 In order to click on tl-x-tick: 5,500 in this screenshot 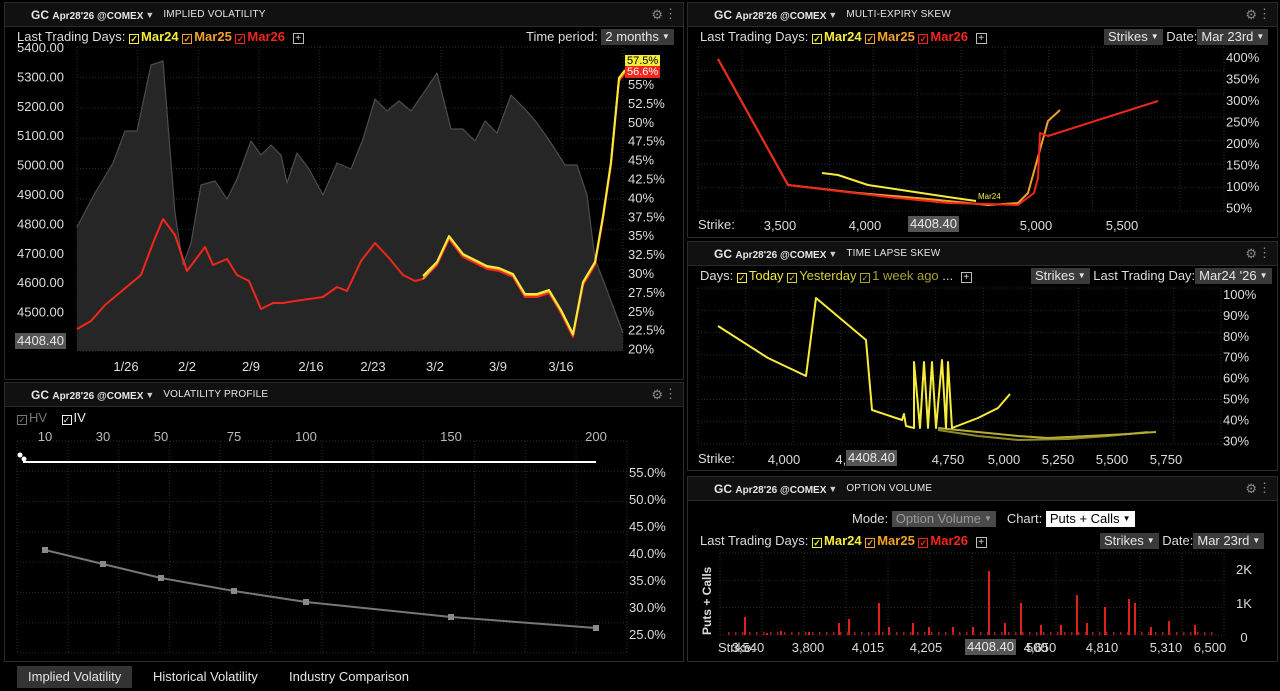, I will do `click(1112, 459)`.